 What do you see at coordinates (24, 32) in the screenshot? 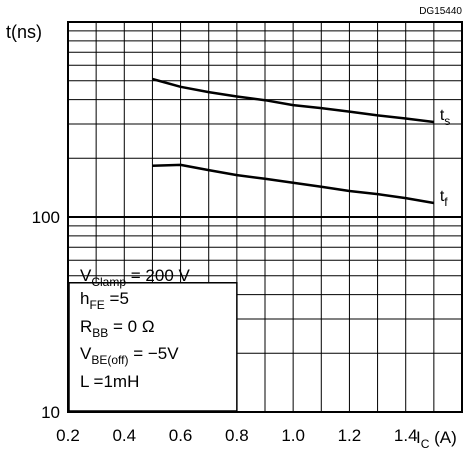
I see `y-axis-label: t(ns)` at bounding box center [24, 32].